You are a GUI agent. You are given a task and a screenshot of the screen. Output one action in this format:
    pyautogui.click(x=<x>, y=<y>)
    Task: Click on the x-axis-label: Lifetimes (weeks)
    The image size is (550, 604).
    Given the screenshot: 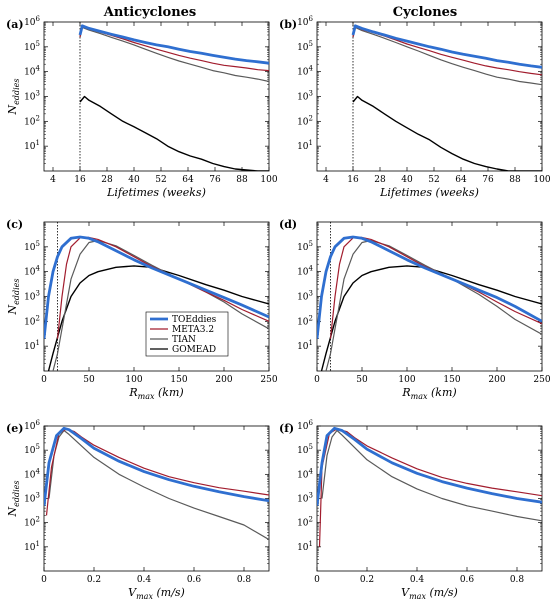 What is the action you would take?
    pyautogui.click(x=429, y=192)
    